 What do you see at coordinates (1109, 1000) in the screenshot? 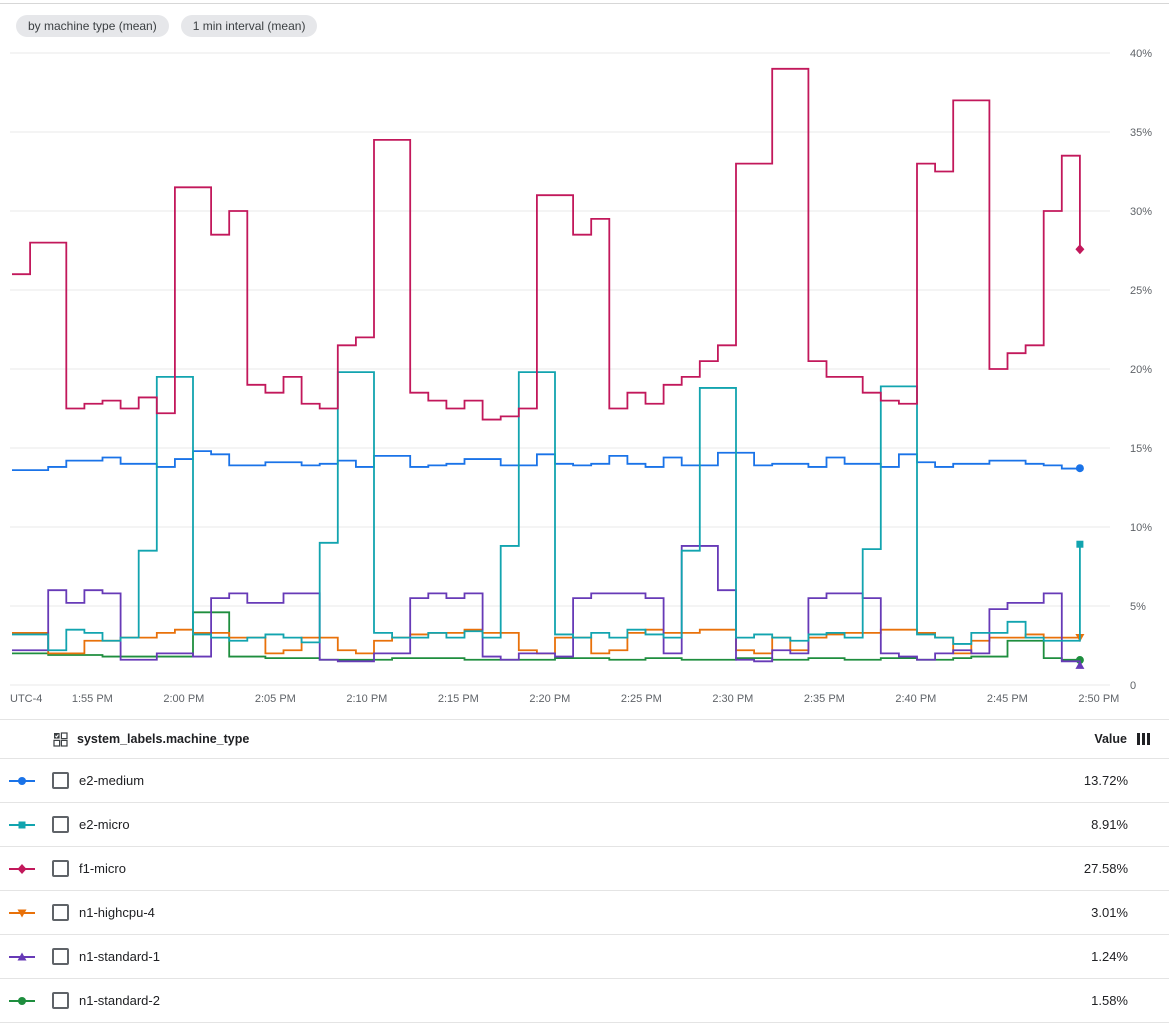
I see `series-value: 1.58%` at bounding box center [1109, 1000].